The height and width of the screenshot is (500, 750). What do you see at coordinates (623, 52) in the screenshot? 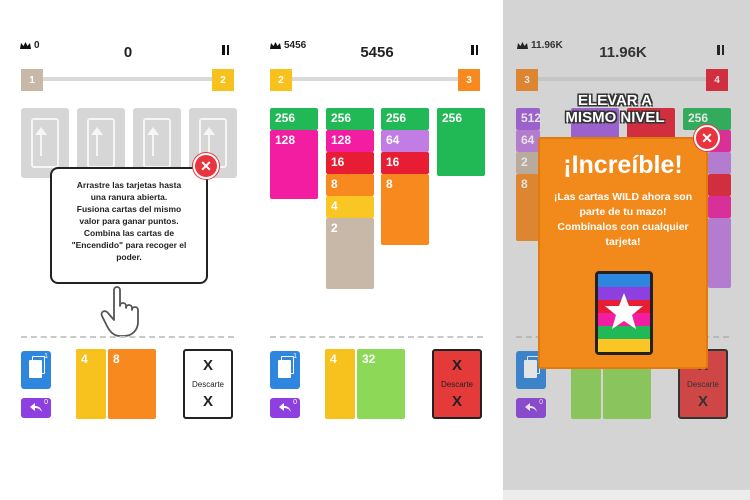
I see `current-score: 11.96K` at bounding box center [623, 52].